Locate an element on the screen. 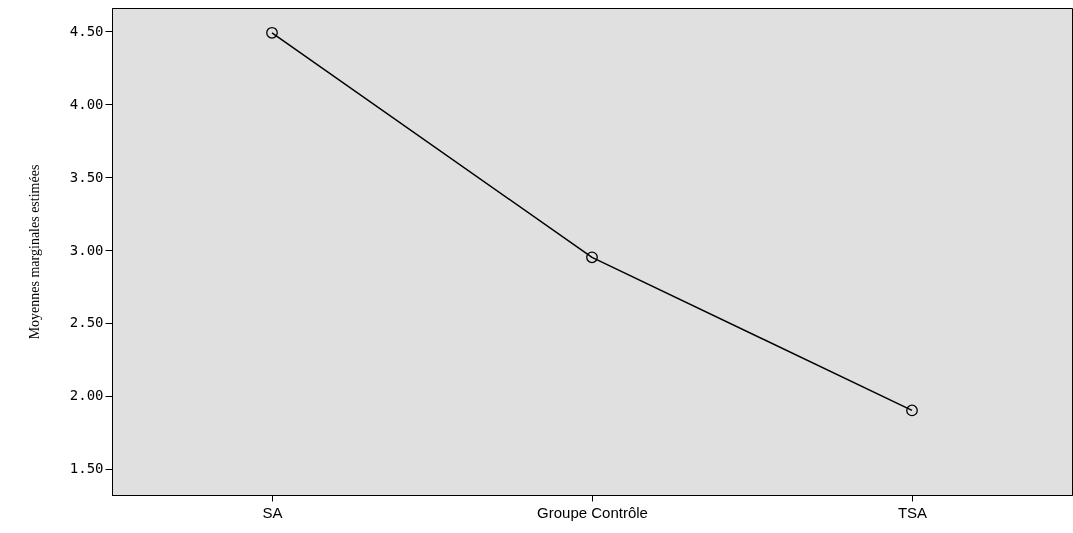 The image size is (1073, 533). x-tick-label: Groupe Contrôle is located at coordinates (592, 512).